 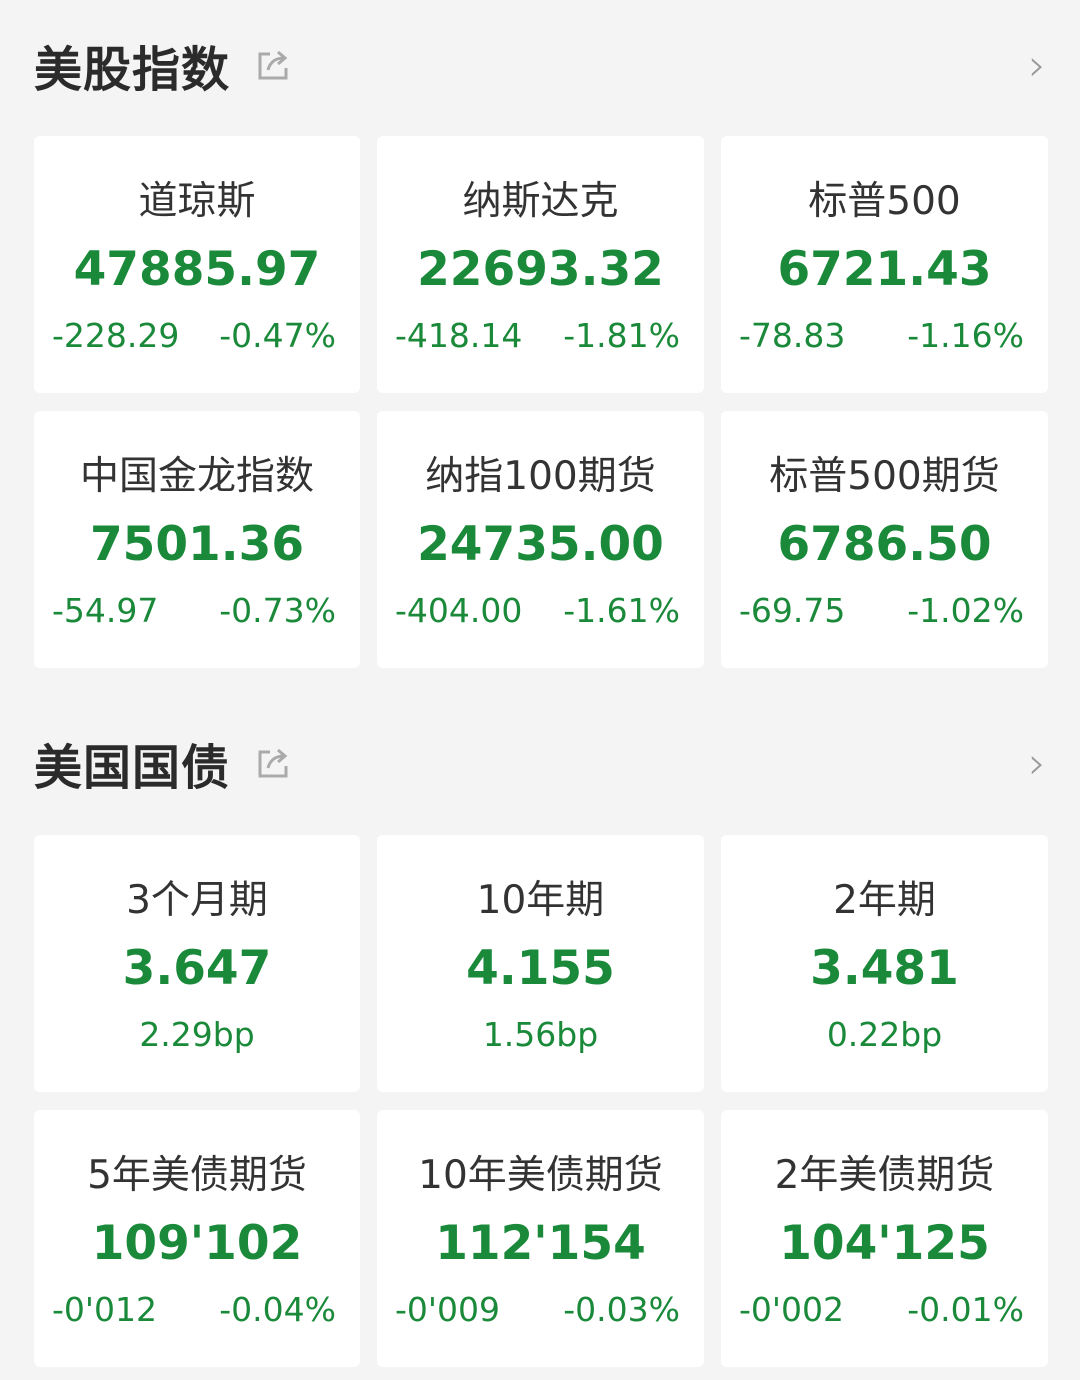 What do you see at coordinates (277, 335) in the screenshot?
I see `quote-percent: -0.47%` at bounding box center [277, 335].